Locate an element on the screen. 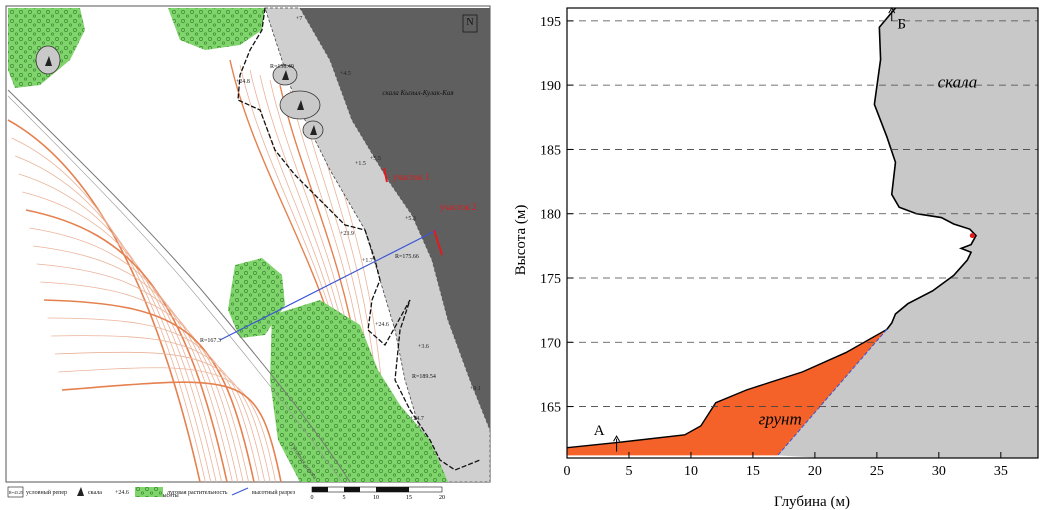 This screenshot has width=1062, height=510. scale-tick: 15 is located at coordinates (409, 498).